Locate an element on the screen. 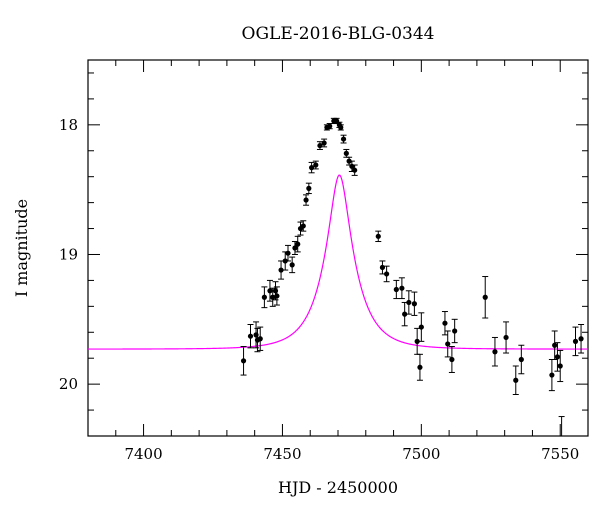 This screenshot has width=600, height=512. y-tick-label: 20 is located at coordinates (68, 384).